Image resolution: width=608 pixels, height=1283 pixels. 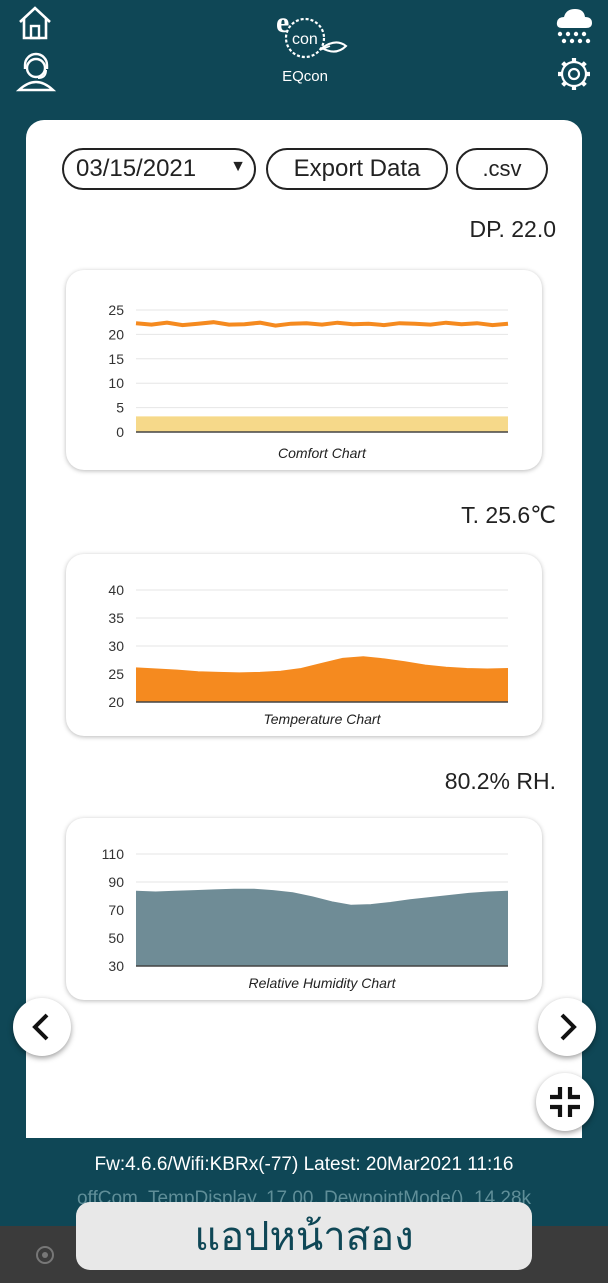 I want to click on csv-format-button: .csv, so click(x=502, y=169).